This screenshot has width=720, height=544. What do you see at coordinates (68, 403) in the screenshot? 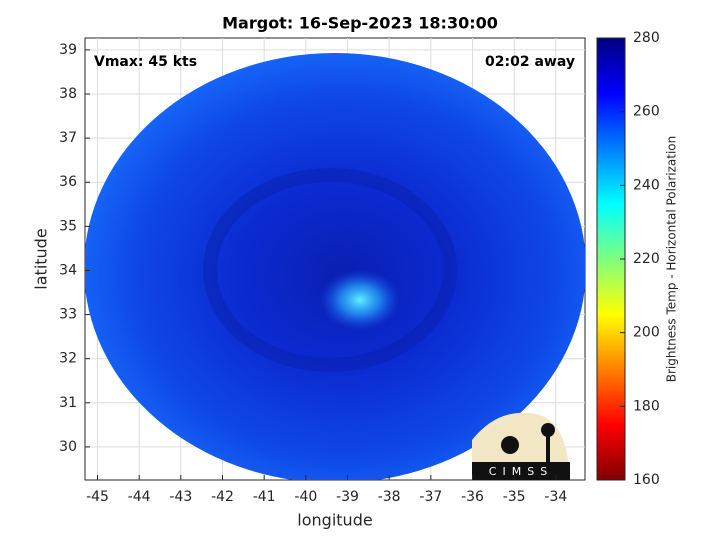
I see `y-tick-label: 31` at bounding box center [68, 403].